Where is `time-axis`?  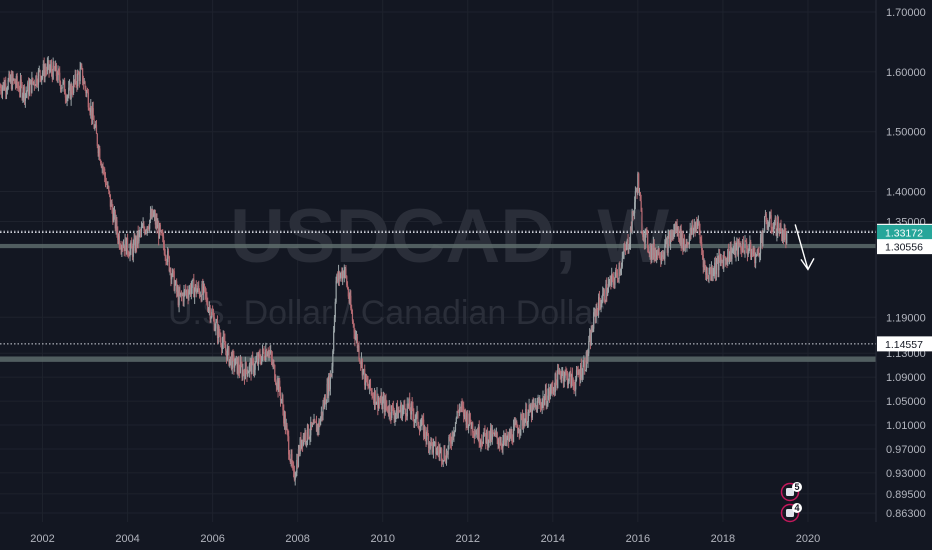
time-axis is located at coordinates (466, 536).